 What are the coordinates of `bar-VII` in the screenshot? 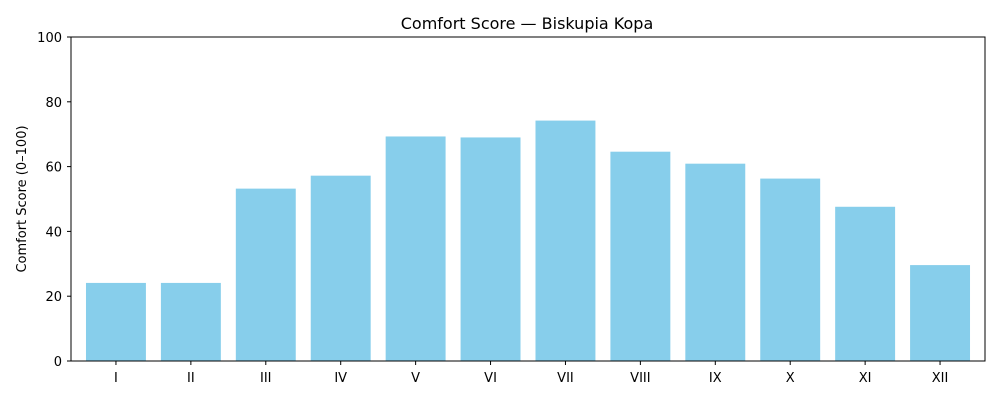 It's located at (565, 240).